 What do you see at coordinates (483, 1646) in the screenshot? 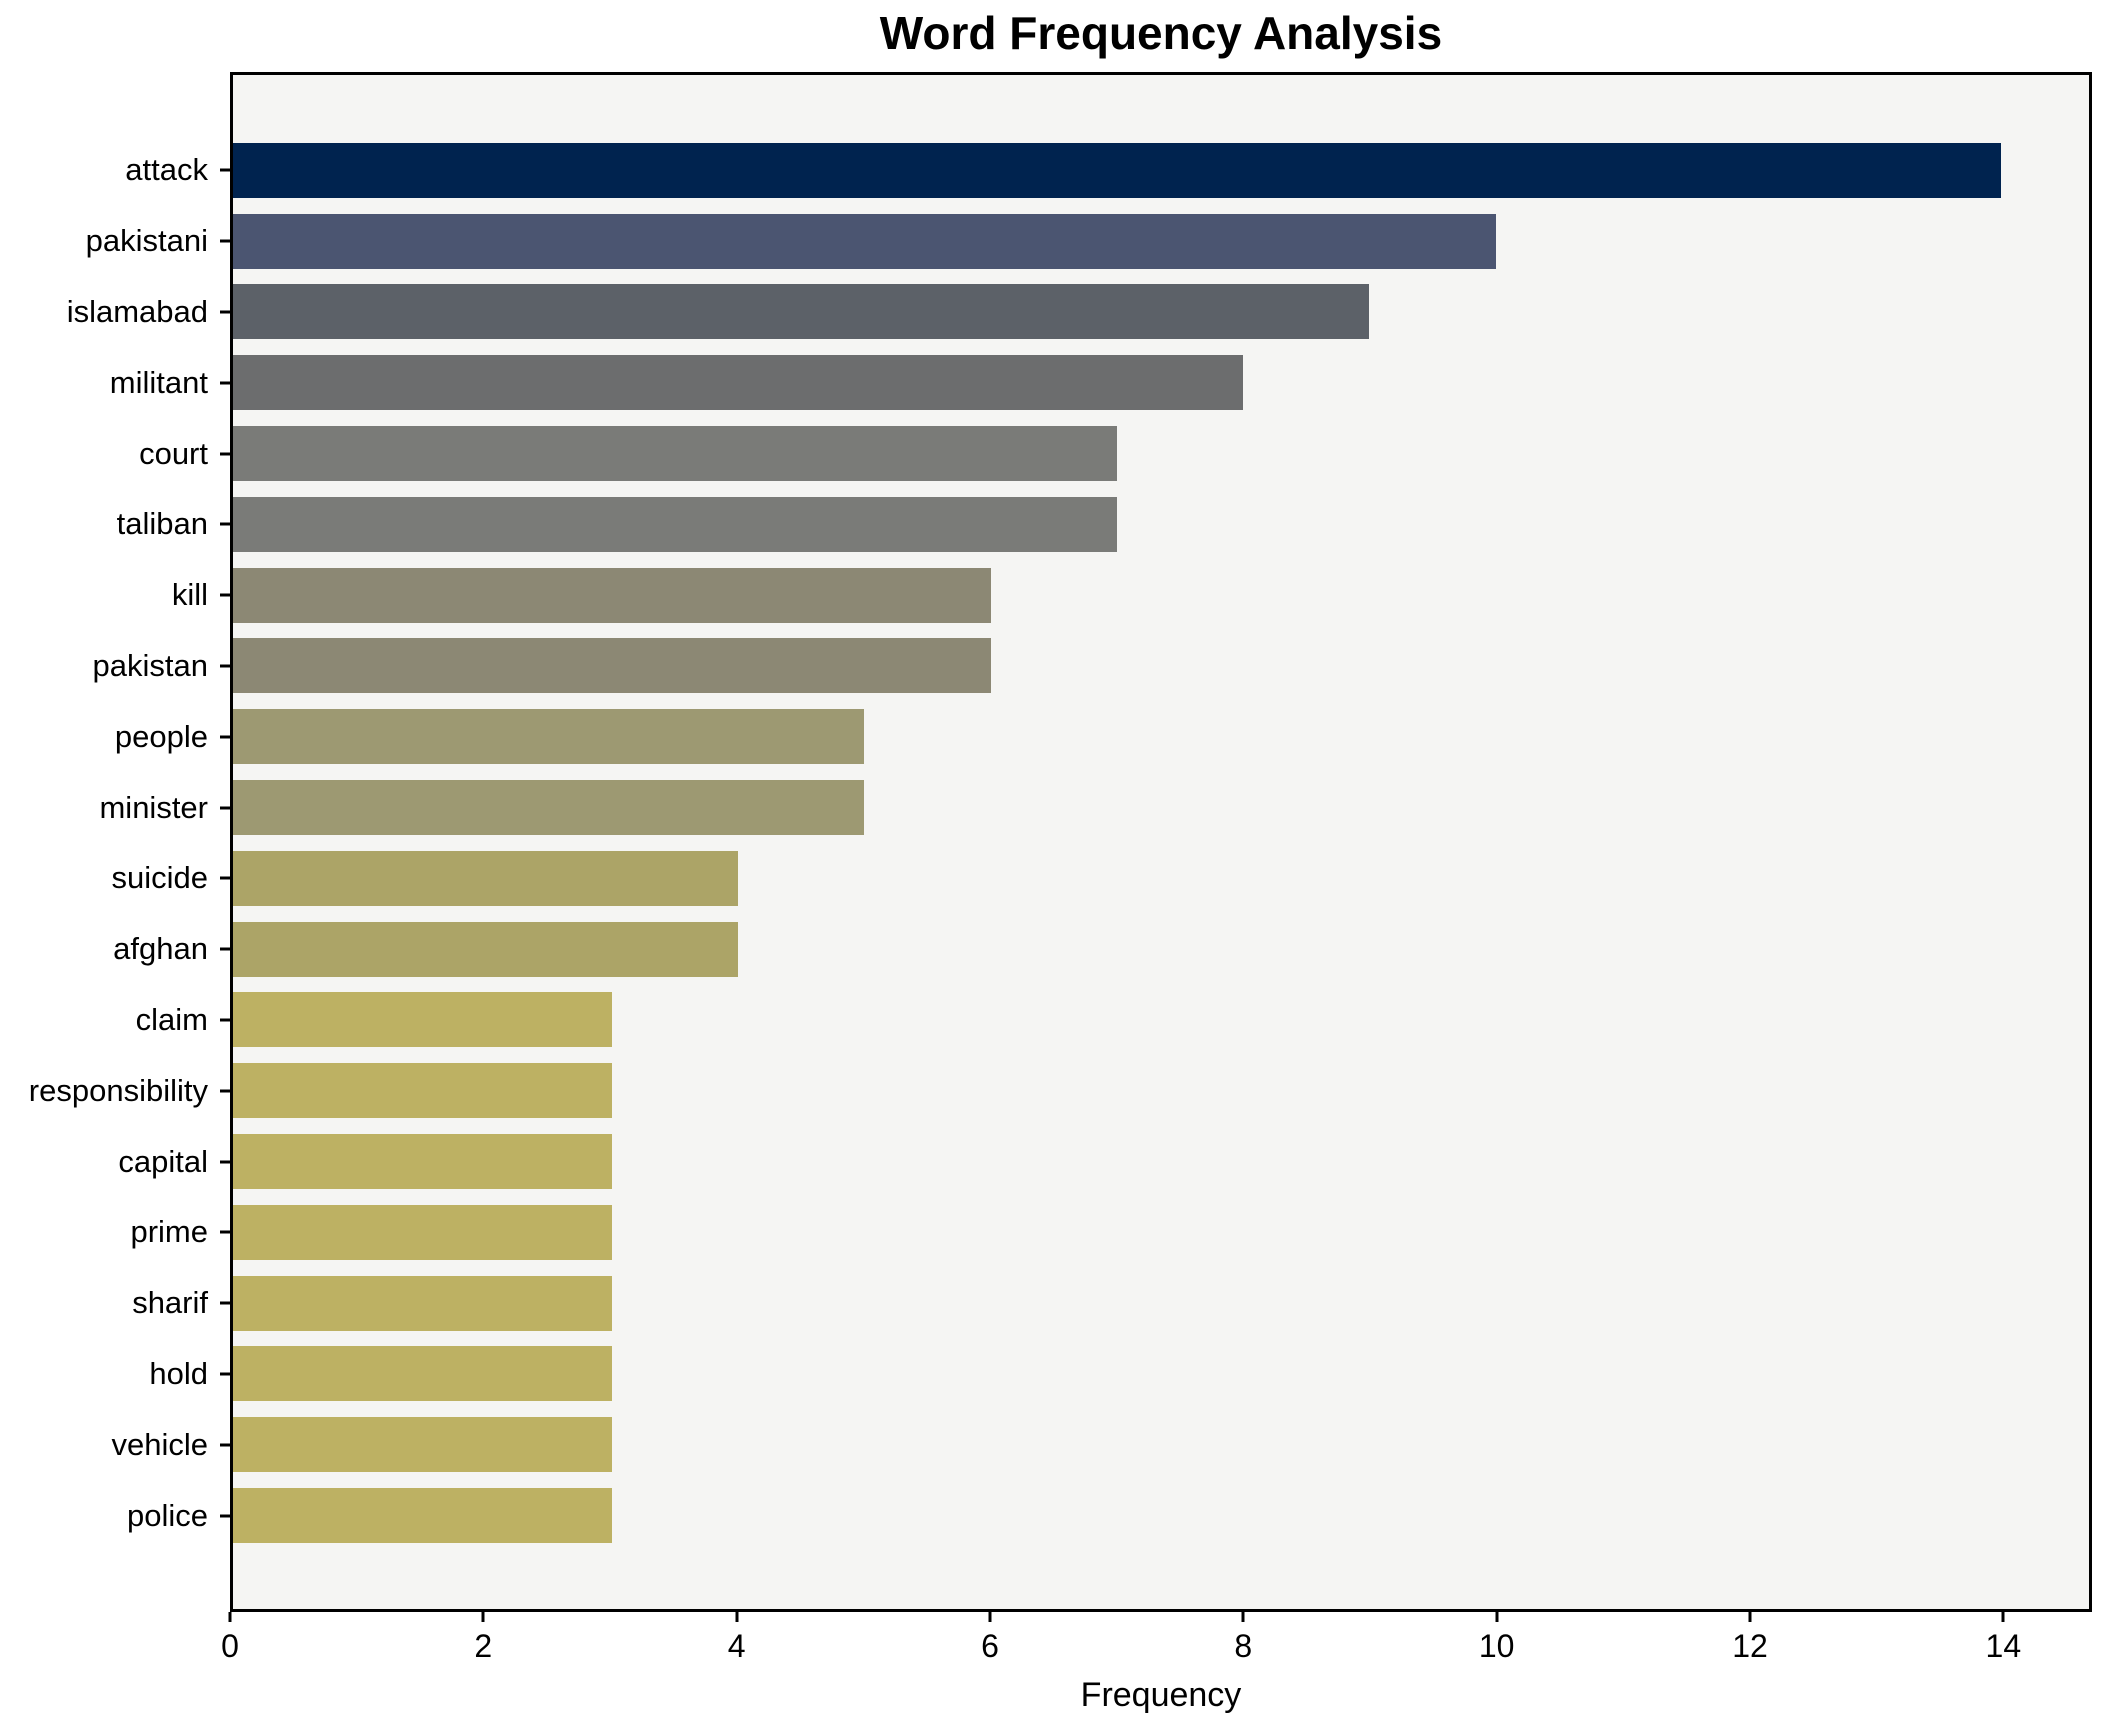
I see `x-tick-label: 2` at bounding box center [483, 1646].